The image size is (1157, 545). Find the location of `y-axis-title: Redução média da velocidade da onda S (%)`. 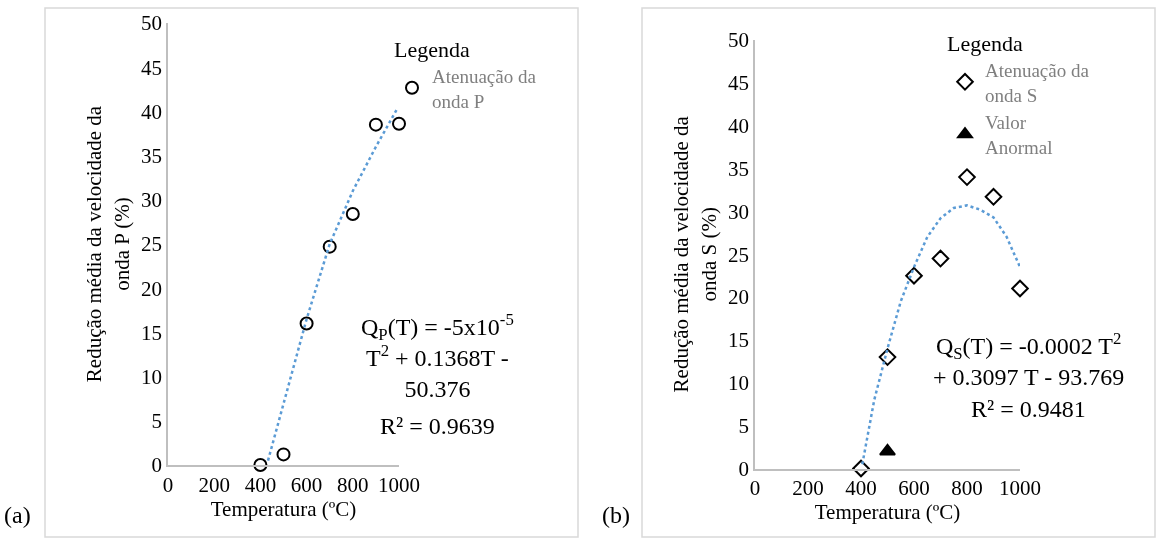

y-axis-title: Redução média da velocidade da onda S (%) is located at coordinates (695, 254).